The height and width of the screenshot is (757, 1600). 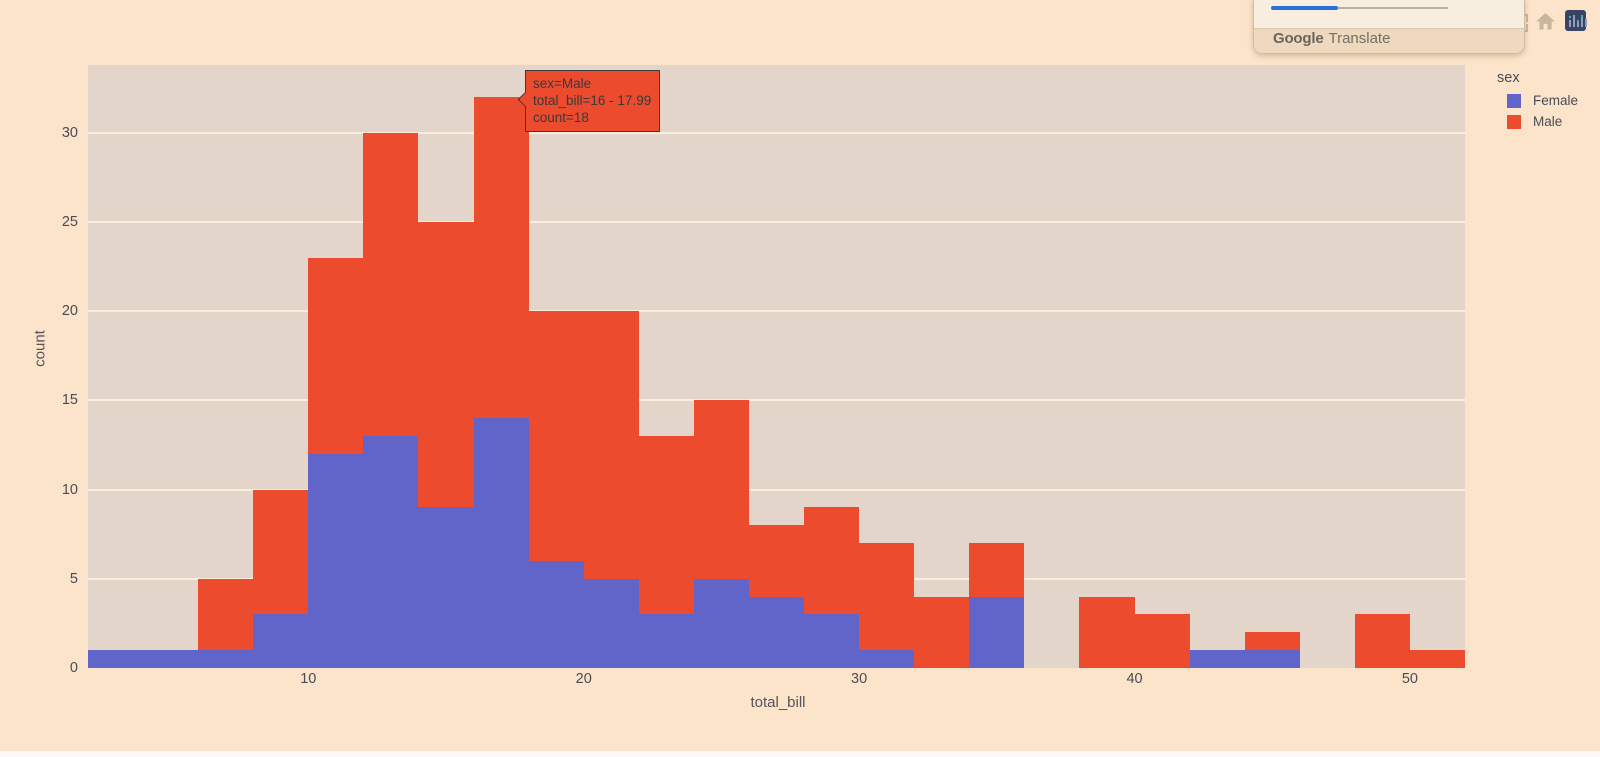 What do you see at coordinates (583, 679) in the screenshot?
I see `x-tick-20: 20` at bounding box center [583, 679].